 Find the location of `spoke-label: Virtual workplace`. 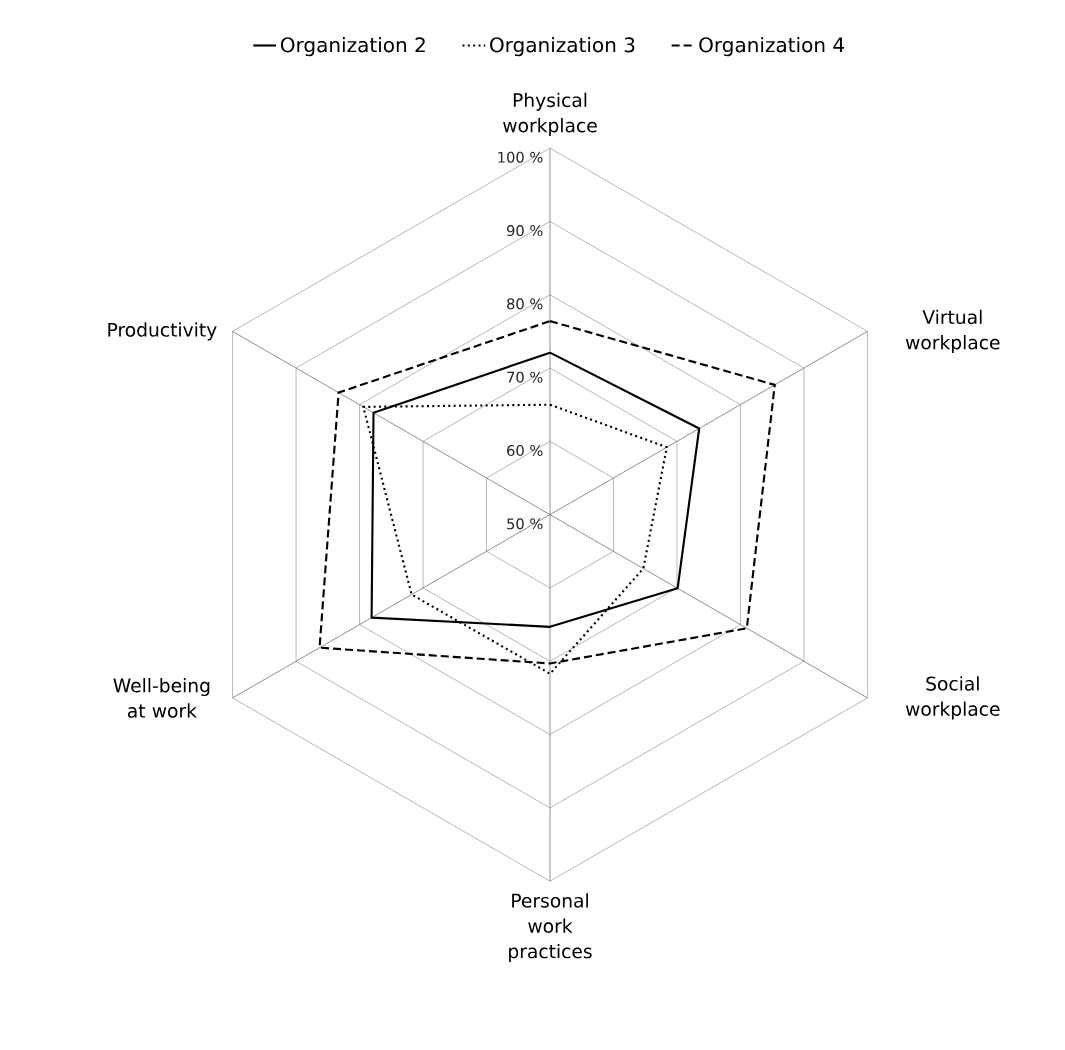

spoke-label: Virtual workplace is located at coordinates (952, 331).